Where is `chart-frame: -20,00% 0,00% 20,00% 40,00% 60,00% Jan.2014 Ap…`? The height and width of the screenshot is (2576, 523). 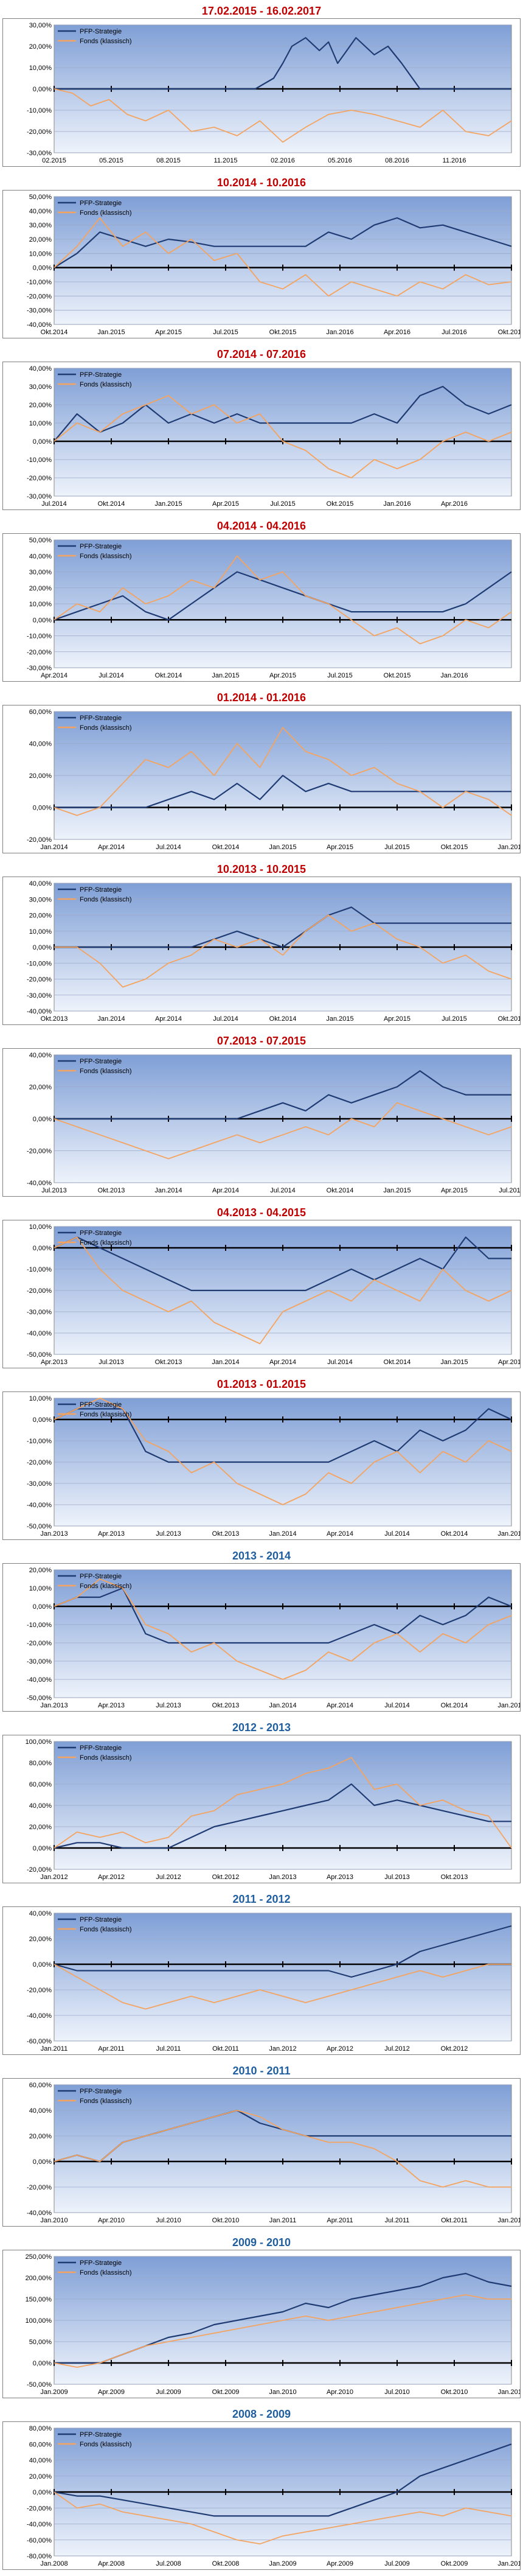
chart-frame: -20,00% 0,00% 20,00% 40,00% 60,00% Jan.2014 Ap… is located at coordinates (262, 779).